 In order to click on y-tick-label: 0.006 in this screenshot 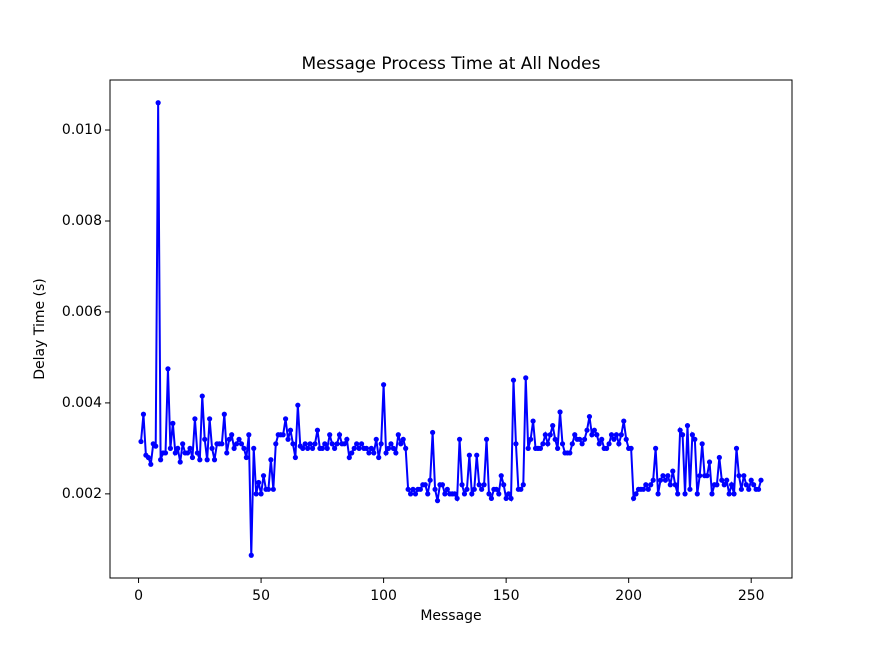, I will do `click(82, 312)`.